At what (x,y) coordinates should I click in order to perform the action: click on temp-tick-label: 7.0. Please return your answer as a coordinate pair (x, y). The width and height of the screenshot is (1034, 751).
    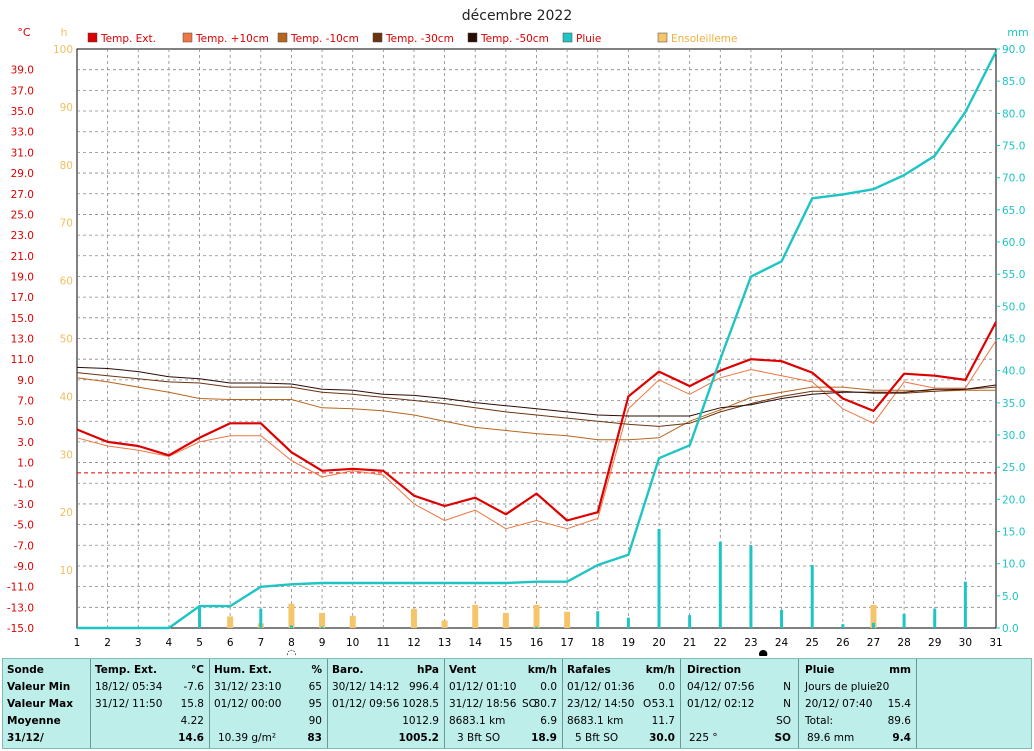
    Looking at the image, I should click on (25, 402).